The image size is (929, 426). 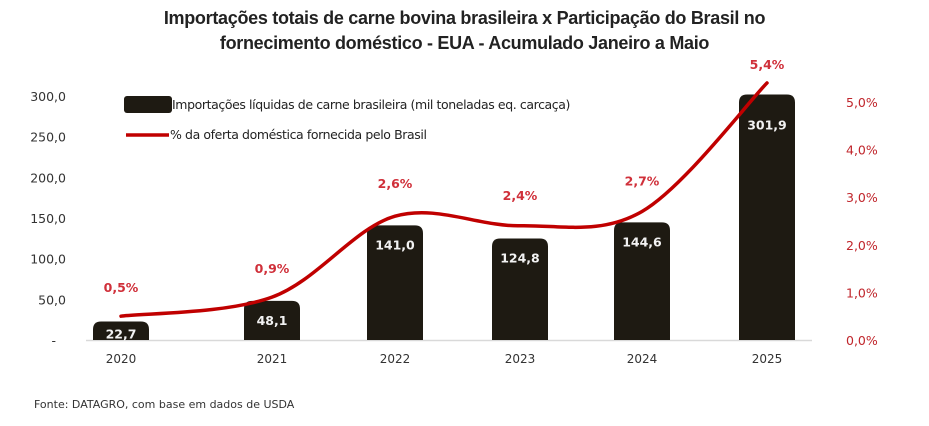 What do you see at coordinates (53, 340) in the screenshot?
I see `left-tick-label: -` at bounding box center [53, 340].